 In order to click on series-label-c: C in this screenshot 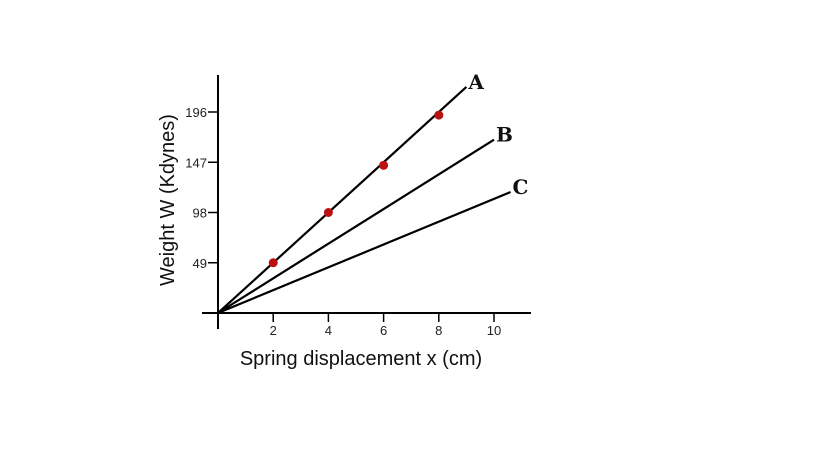, I will do `click(521, 187)`.